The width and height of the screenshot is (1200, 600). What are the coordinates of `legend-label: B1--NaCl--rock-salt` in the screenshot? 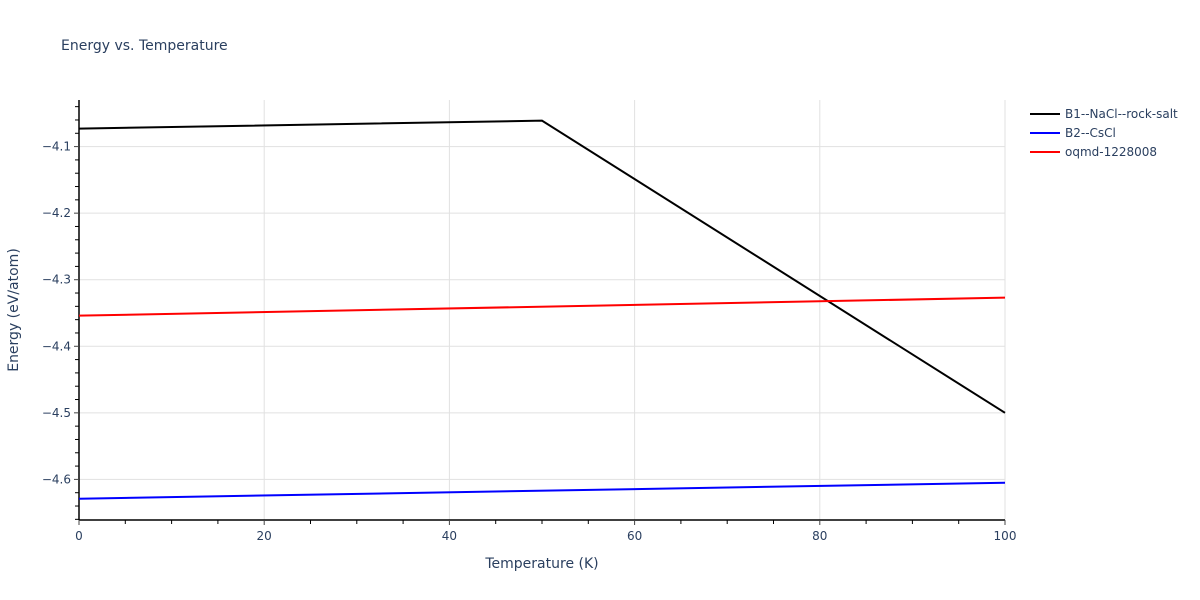 It's located at (1121, 114).